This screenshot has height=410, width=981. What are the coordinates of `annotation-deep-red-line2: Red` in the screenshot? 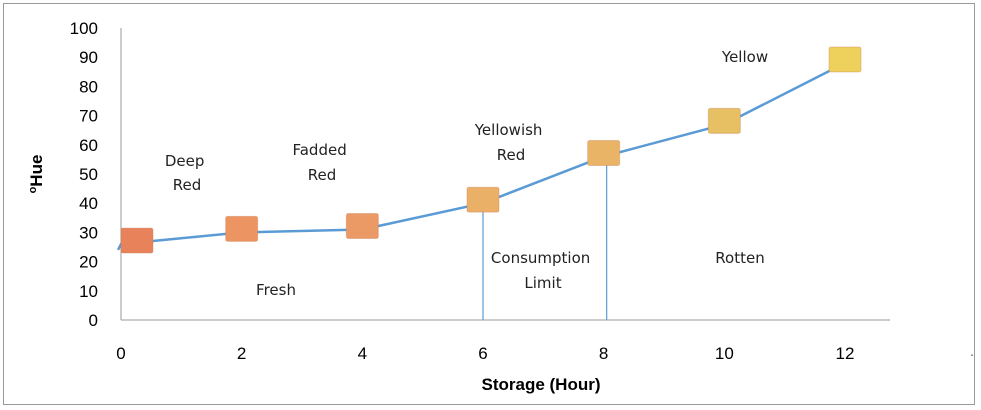 It's located at (187, 185).